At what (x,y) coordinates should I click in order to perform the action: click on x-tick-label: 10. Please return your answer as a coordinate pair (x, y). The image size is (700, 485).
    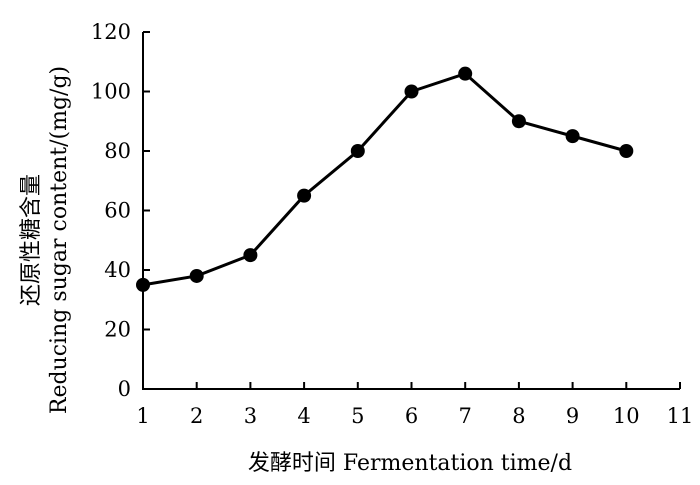
    Looking at the image, I should click on (626, 416).